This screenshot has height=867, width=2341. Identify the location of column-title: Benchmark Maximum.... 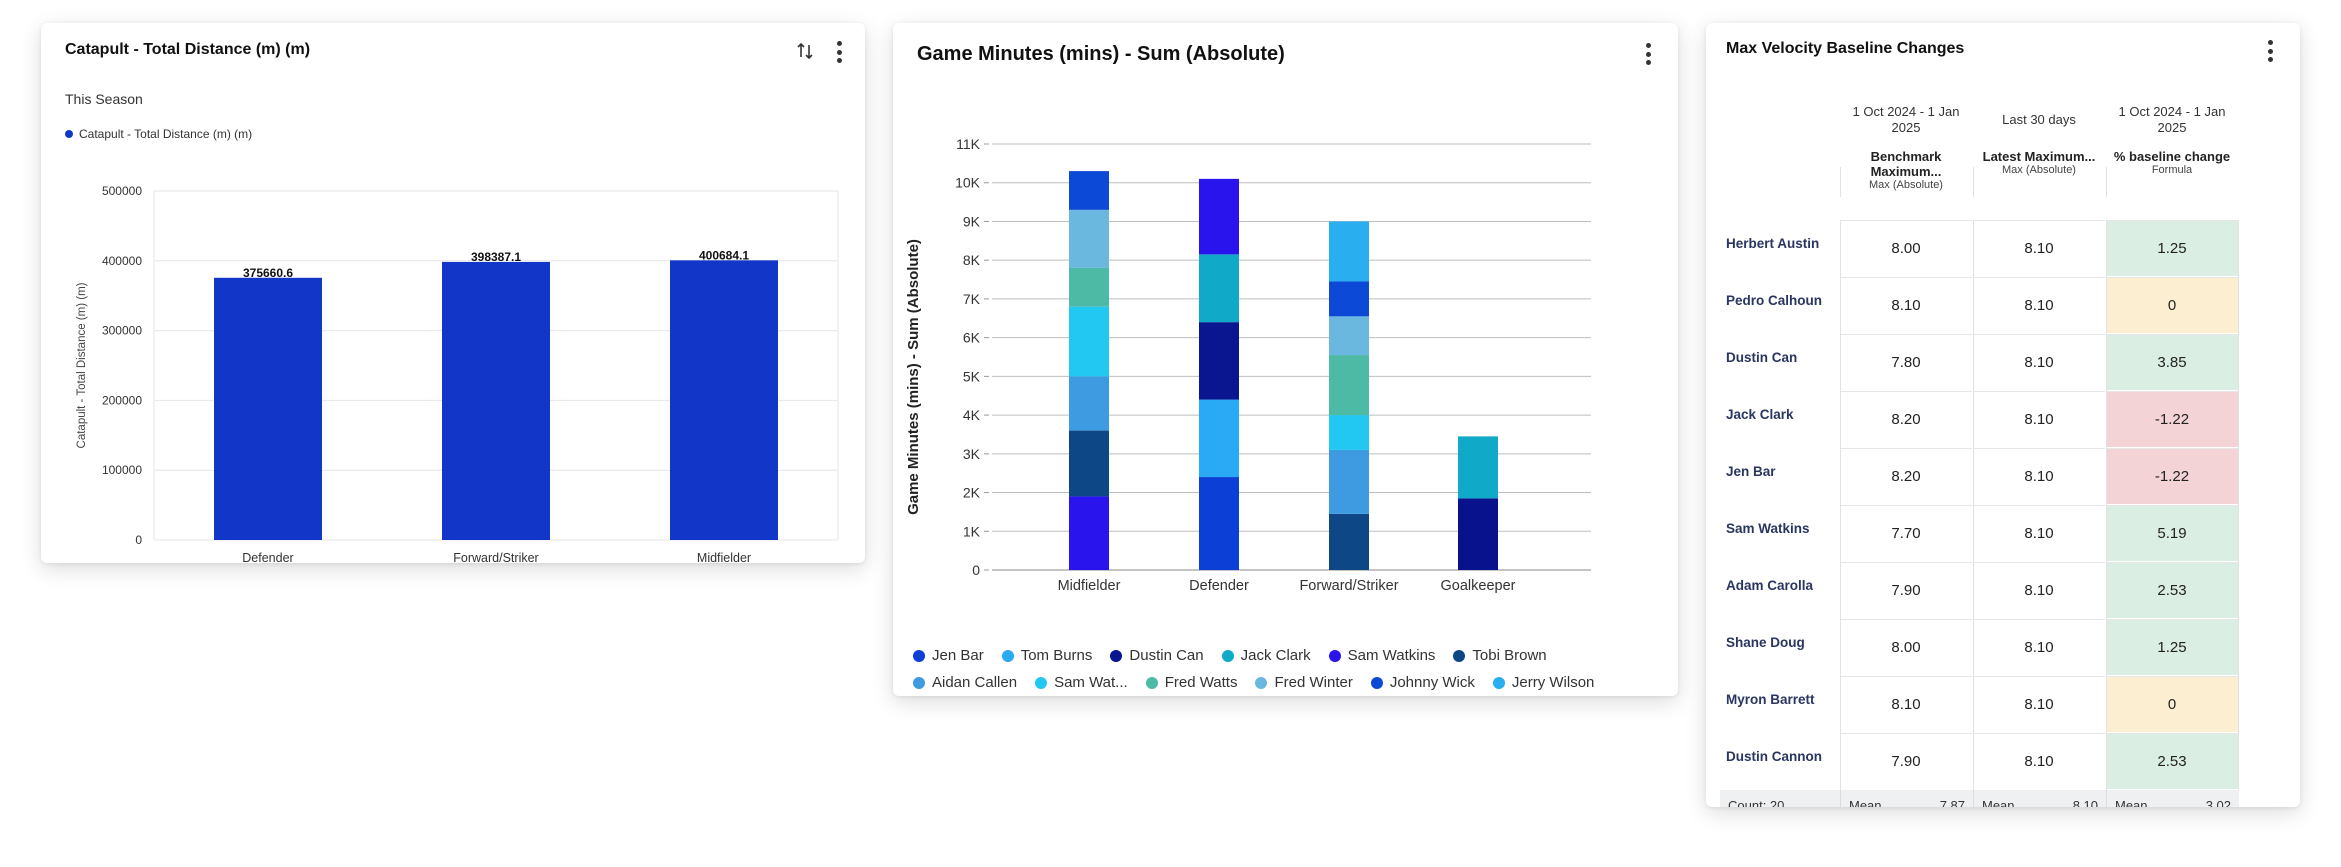
(1906, 164).